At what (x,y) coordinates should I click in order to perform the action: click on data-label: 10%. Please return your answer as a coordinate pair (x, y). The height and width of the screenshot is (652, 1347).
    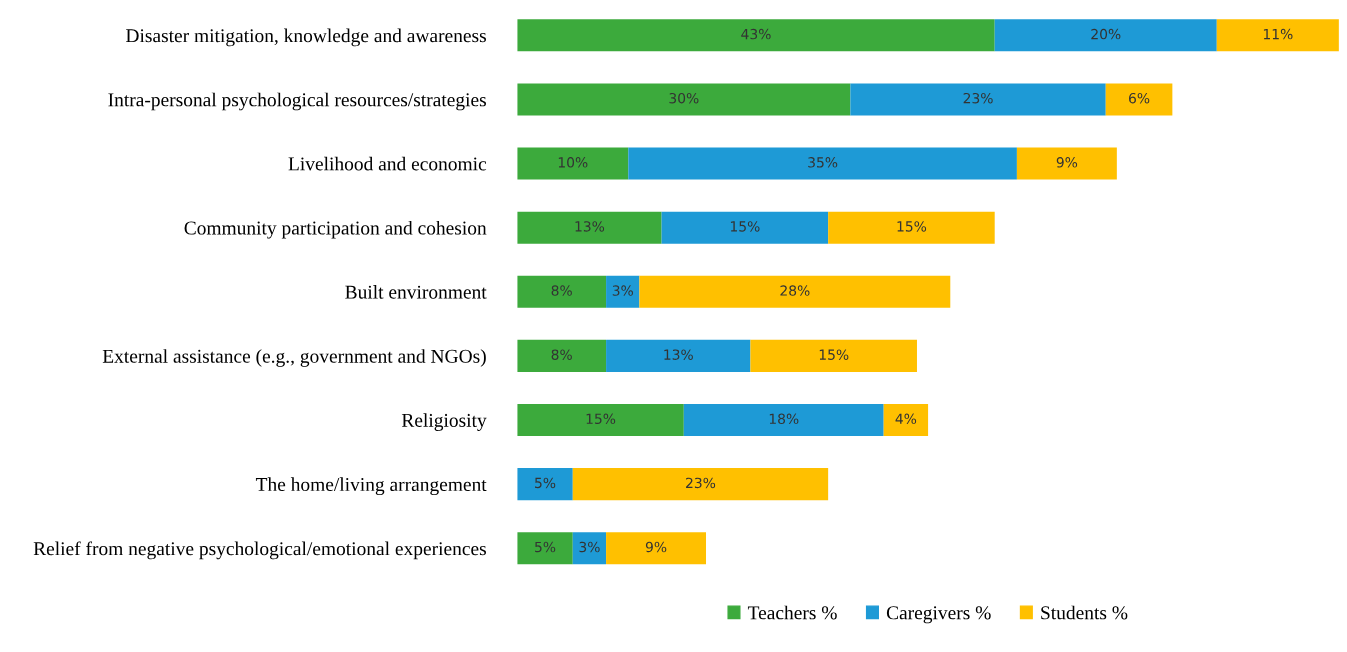
    Looking at the image, I should click on (573, 162).